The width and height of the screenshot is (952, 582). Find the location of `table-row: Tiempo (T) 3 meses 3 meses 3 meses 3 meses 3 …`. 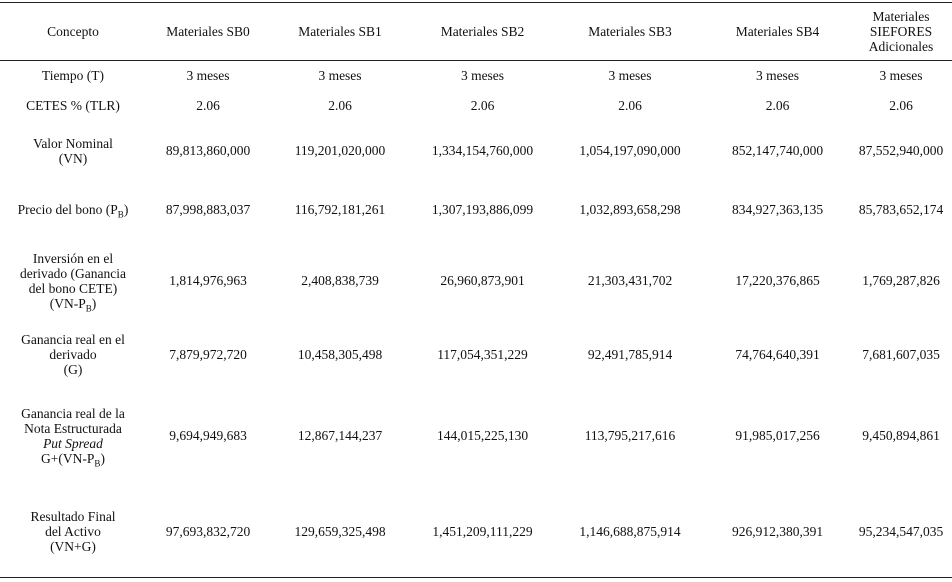

table-row: Tiempo (T) 3 meses 3 meses 3 meses 3 meses 3 … is located at coordinates (476, 76).